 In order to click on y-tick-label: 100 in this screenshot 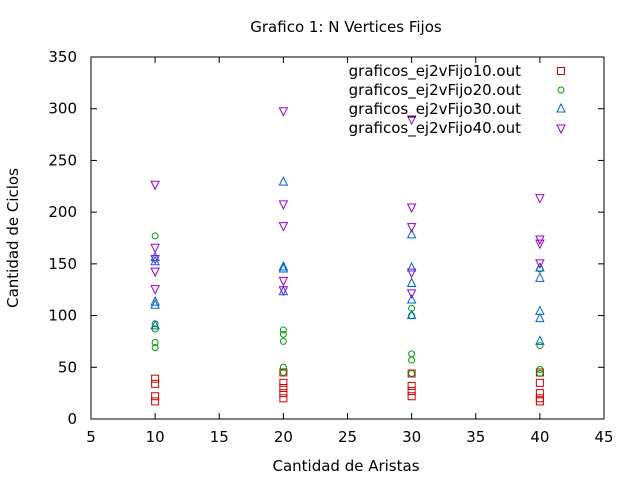, I will do `click(62, 316)`.